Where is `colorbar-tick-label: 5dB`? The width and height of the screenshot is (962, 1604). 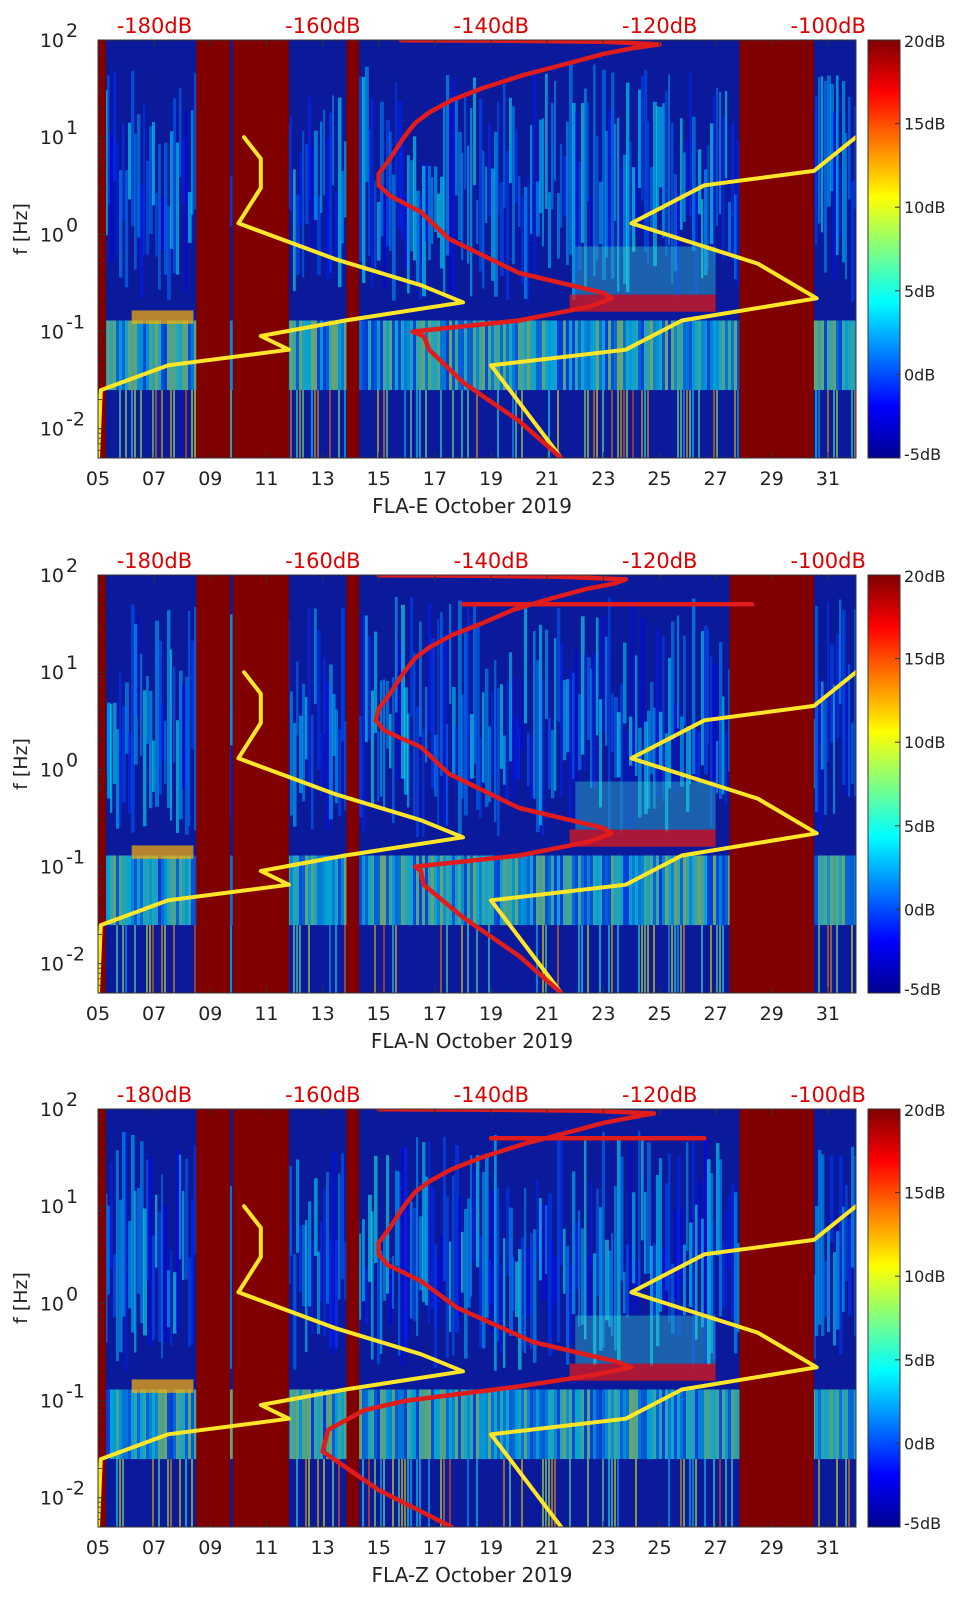
colorbar-tick-label: 5dB is located at coordinates (919, 826).